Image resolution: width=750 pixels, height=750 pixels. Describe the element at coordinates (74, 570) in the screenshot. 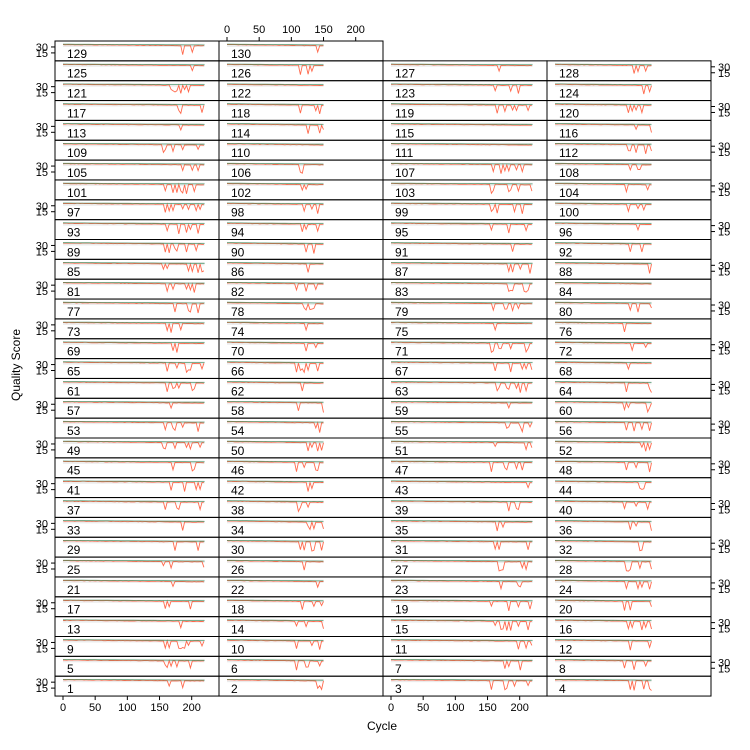

I see `panel-label: 25` at that location.